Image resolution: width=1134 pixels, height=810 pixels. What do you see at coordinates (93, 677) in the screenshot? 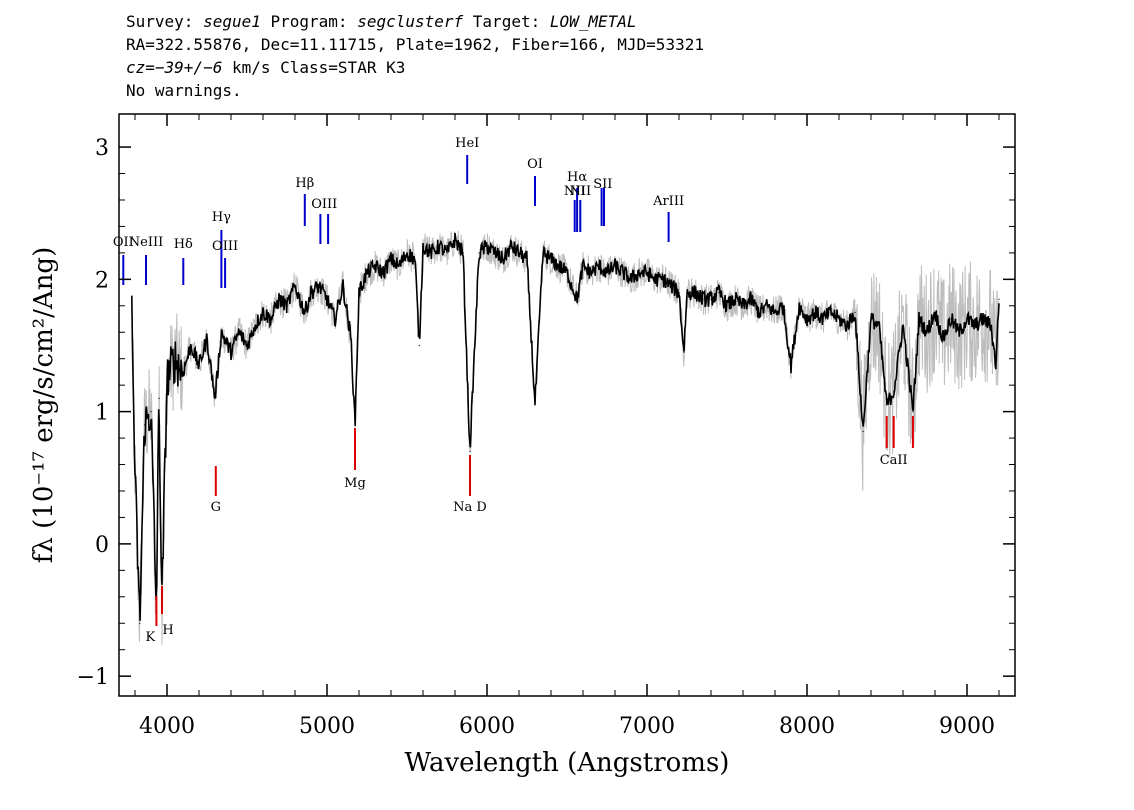
I see `y-tick-label: −1` at bounding box center [93, 677].